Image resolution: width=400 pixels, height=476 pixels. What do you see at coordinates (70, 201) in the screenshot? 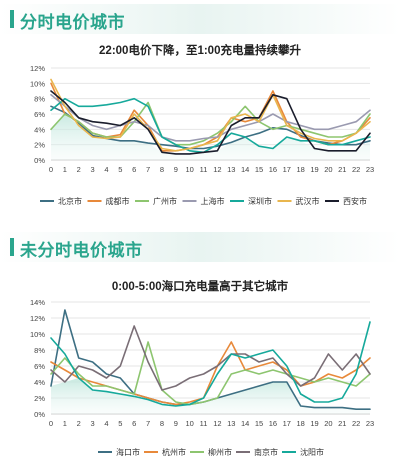
I see `legend-label: 北京市` at bounding box center [70, 201].